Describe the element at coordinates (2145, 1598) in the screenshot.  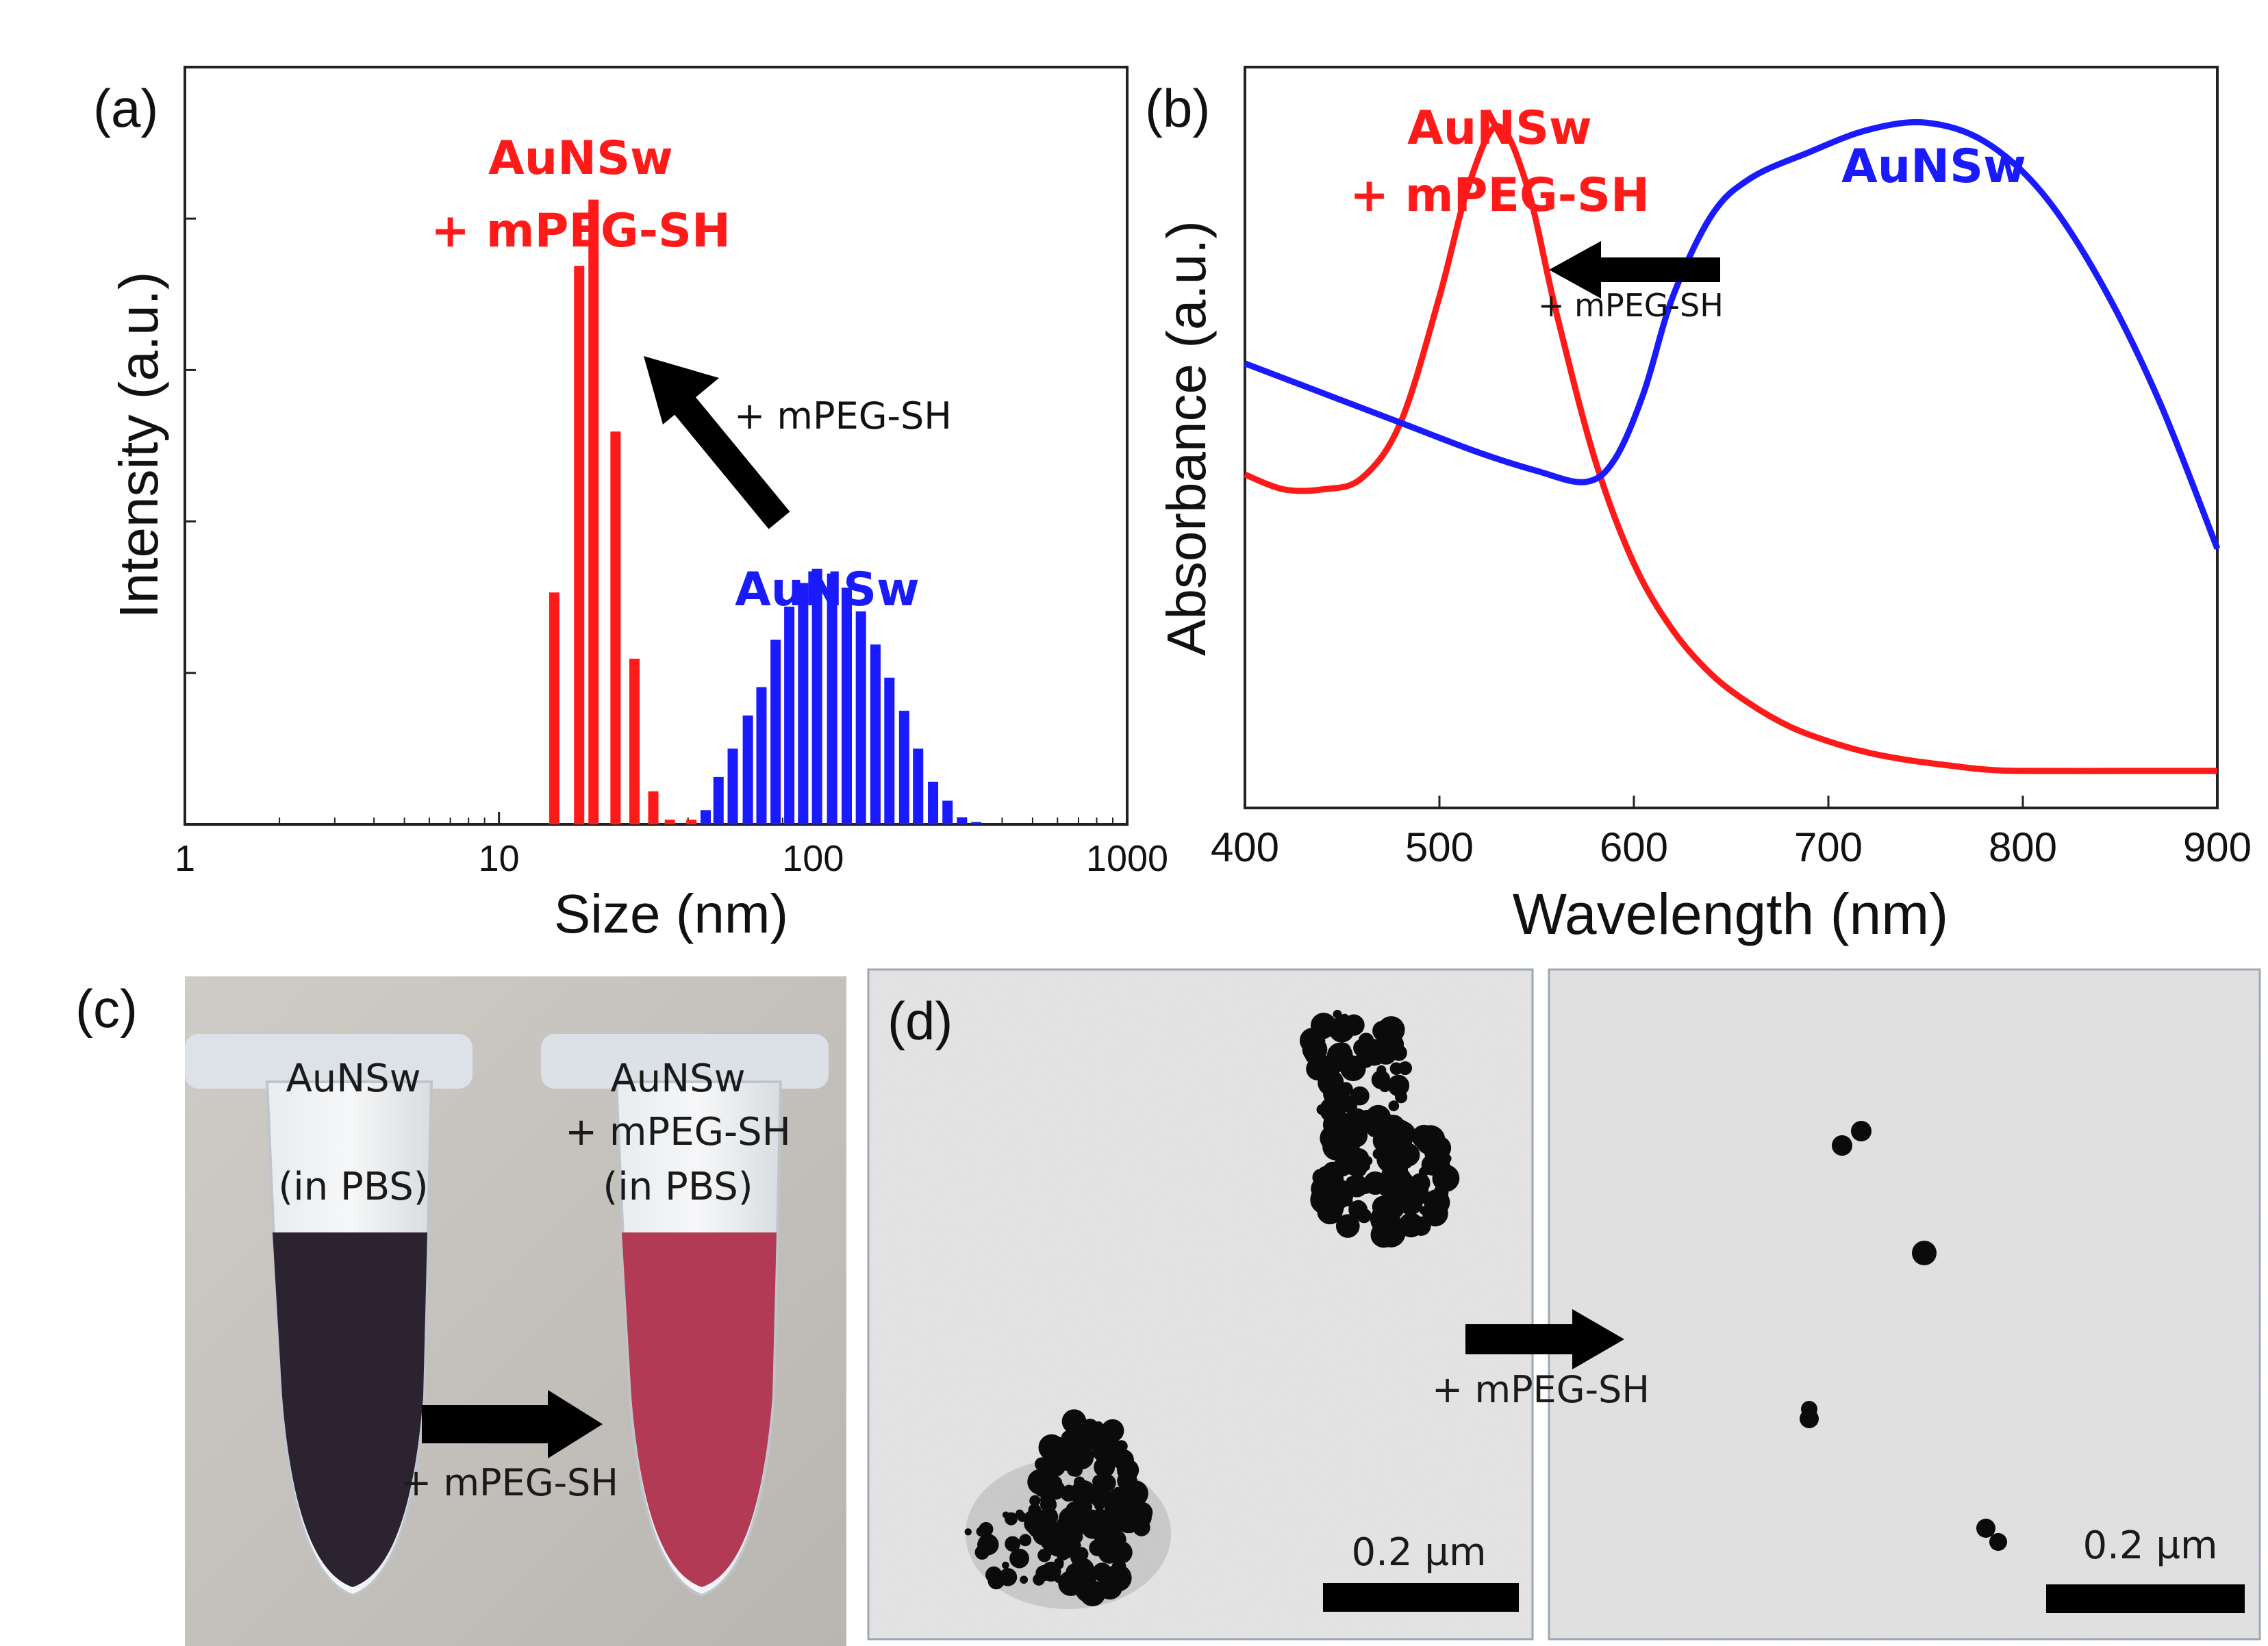
I see `scale-bar-right` at that location.